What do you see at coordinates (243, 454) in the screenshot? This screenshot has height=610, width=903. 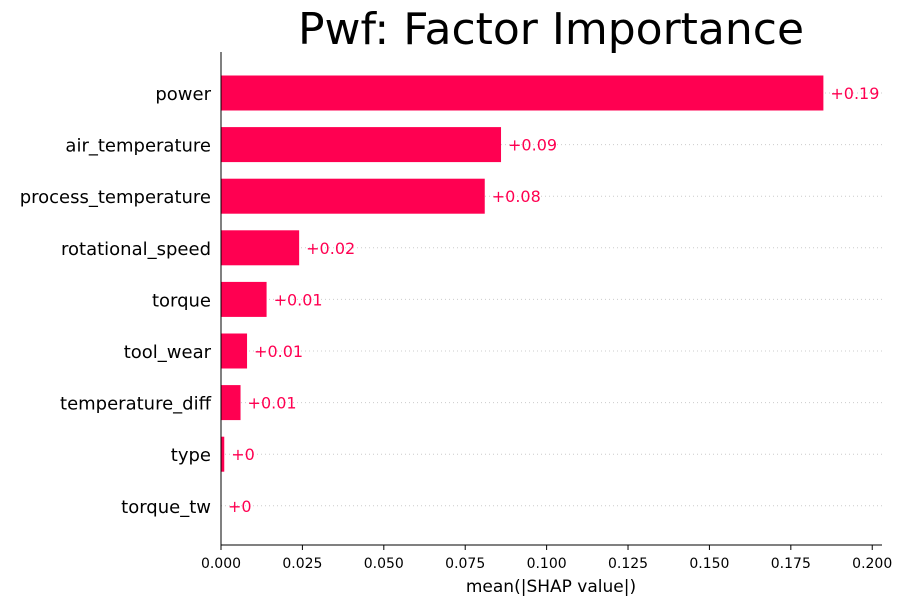 I see `value-label-type: +0` at bounding box center [243, 454].